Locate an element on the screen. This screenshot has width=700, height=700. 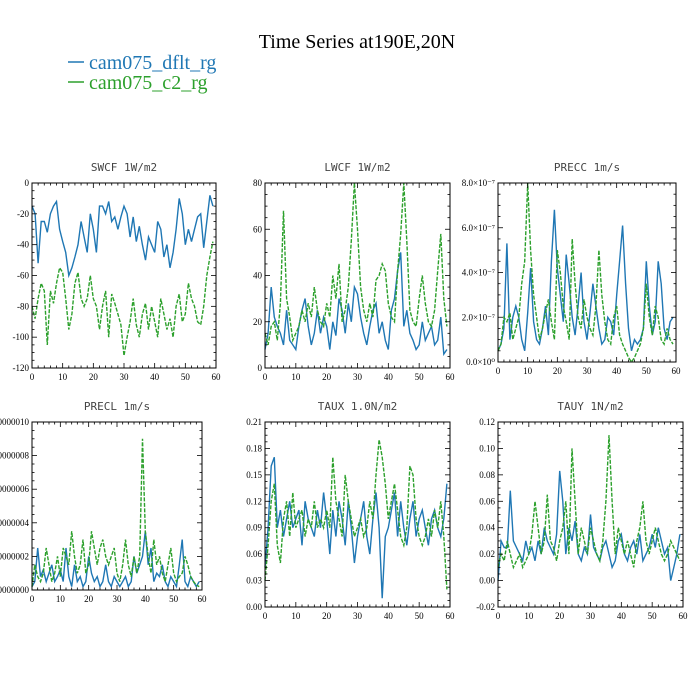
legend-label-0: cam075_dflt_rg is located at coordinates (152, 63).